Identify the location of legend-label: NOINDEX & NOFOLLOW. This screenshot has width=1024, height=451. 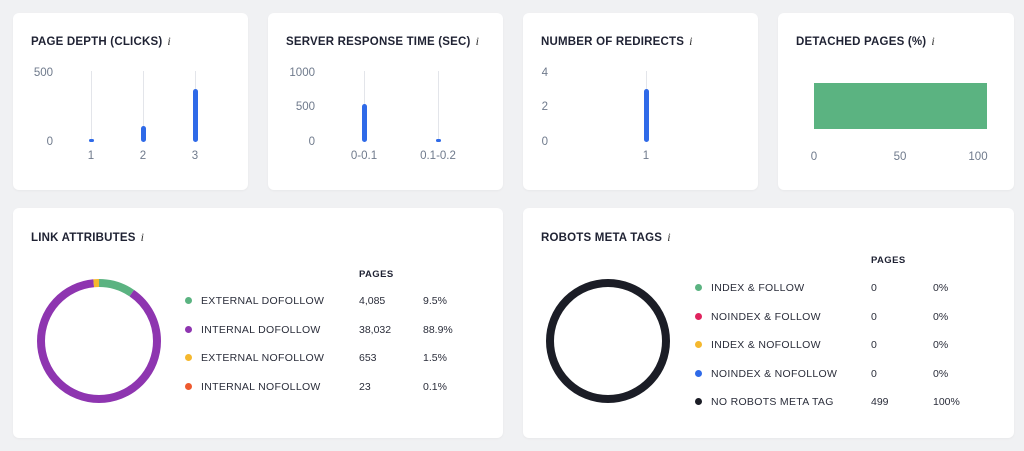
(774, 373).